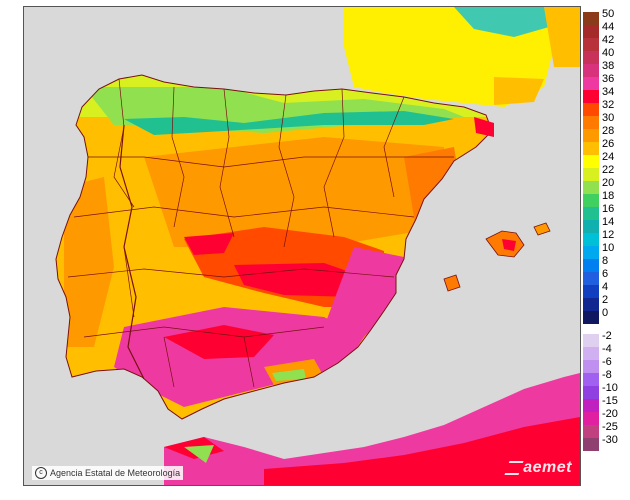 The height and width of the screenshot is (500, 630). What do you see at coordinates (608, 92) in the screenshot?
I see `legend-label-pos6: 34` at bounding box center [608, 92].